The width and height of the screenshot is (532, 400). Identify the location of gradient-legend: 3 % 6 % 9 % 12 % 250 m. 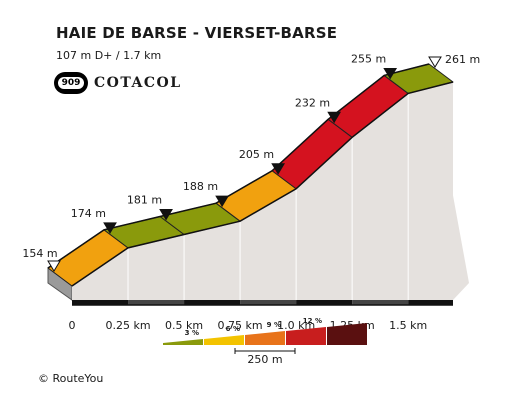
(265, 341).